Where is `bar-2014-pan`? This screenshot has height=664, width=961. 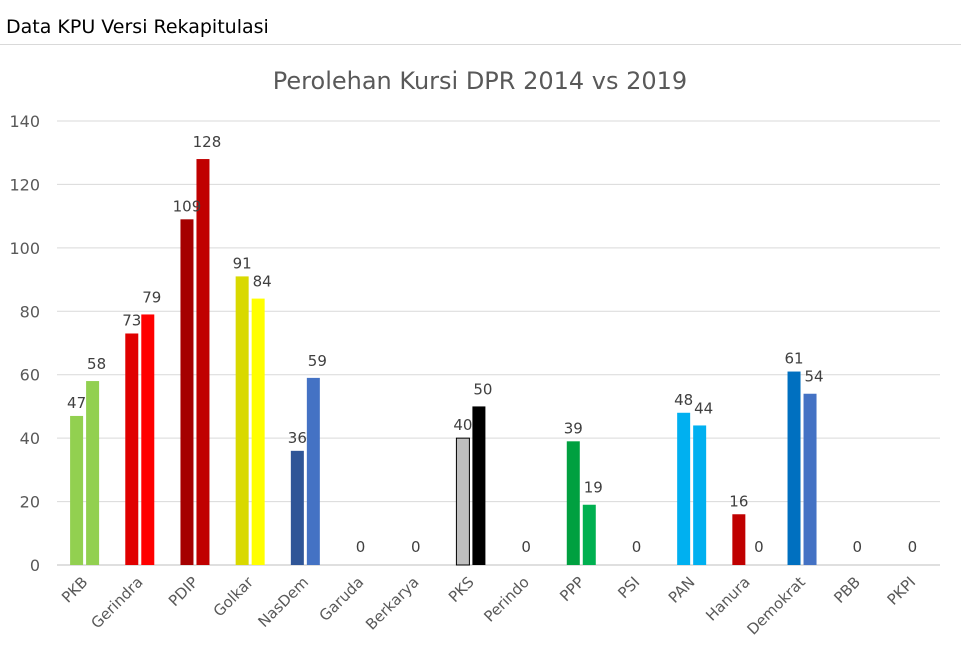 bar-2014-pan is located at coordinates (684, 488).